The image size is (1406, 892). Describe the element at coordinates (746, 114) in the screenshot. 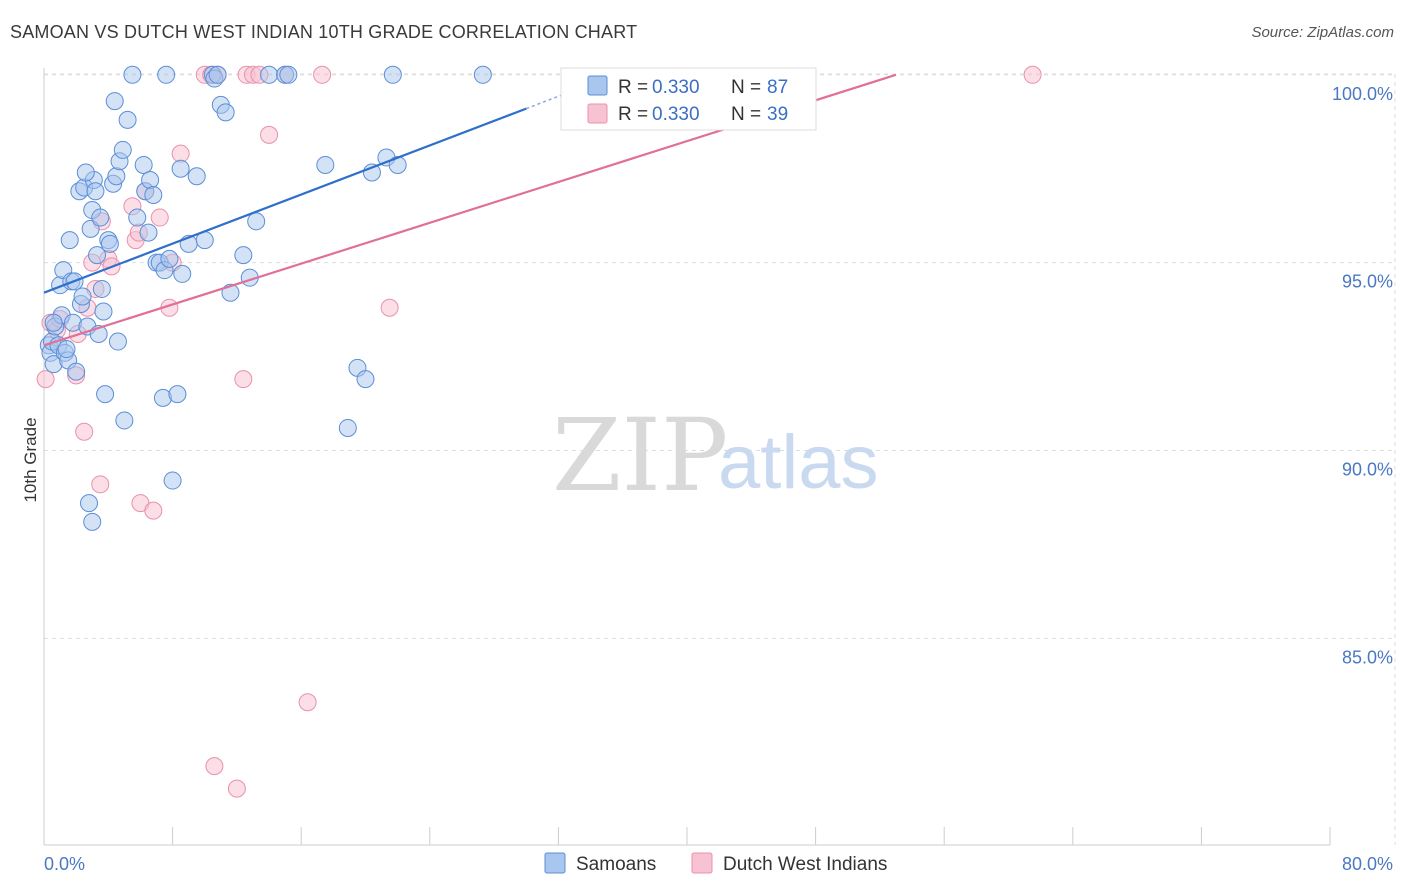

I see `legend-dutch-n-label: N =` at that location.